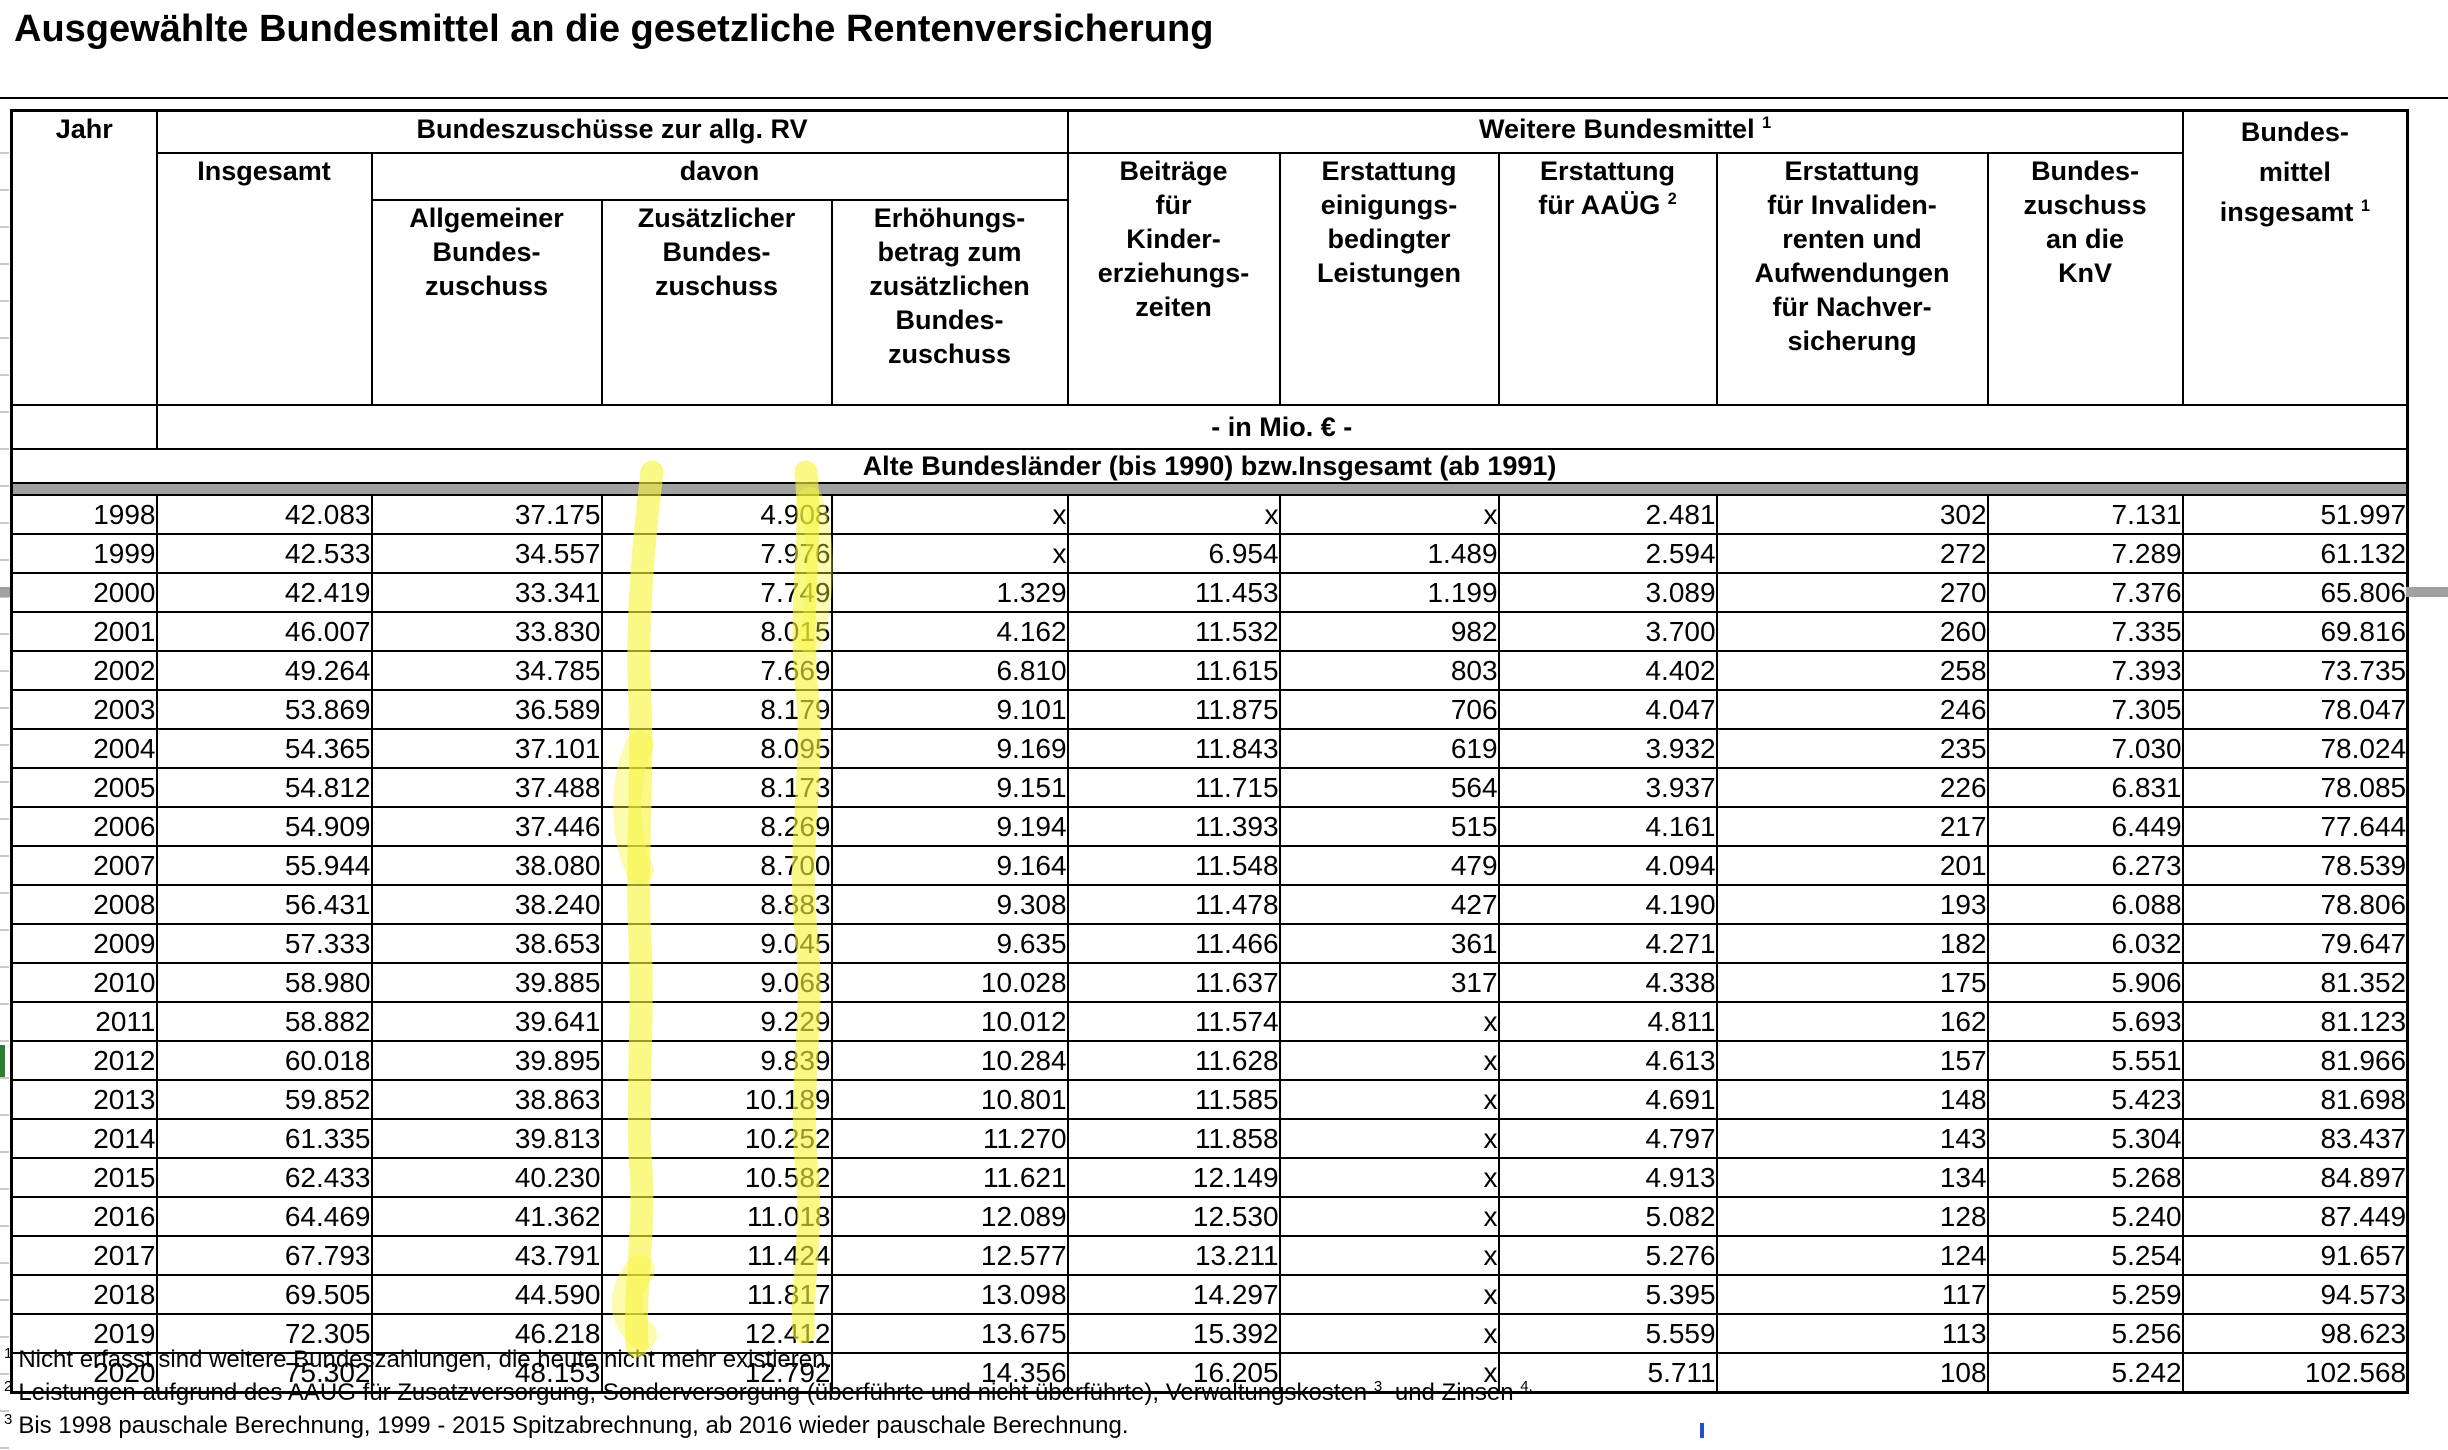  I want to click on value-cell: 78.047, so click(2295, 709).